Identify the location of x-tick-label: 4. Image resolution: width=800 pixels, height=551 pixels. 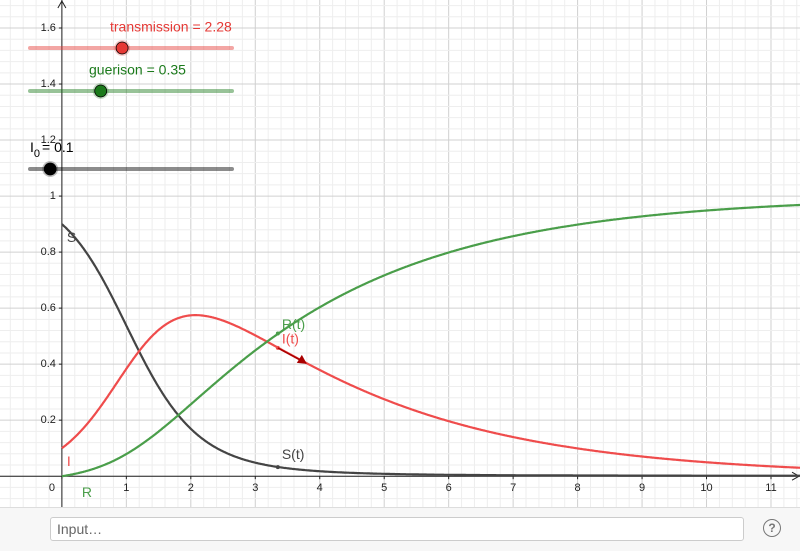
(320, 488).